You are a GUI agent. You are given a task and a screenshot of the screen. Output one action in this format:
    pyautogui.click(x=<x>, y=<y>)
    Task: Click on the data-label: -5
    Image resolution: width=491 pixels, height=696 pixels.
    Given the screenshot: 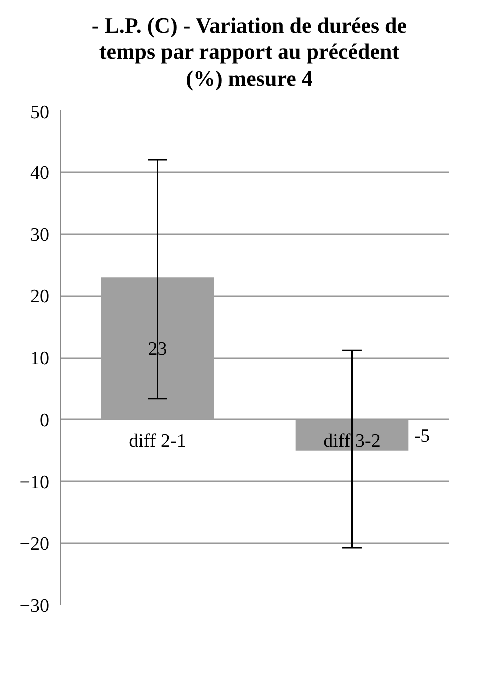 What is the action you would take?
    pyautogui.click(x=422, y=437)
    